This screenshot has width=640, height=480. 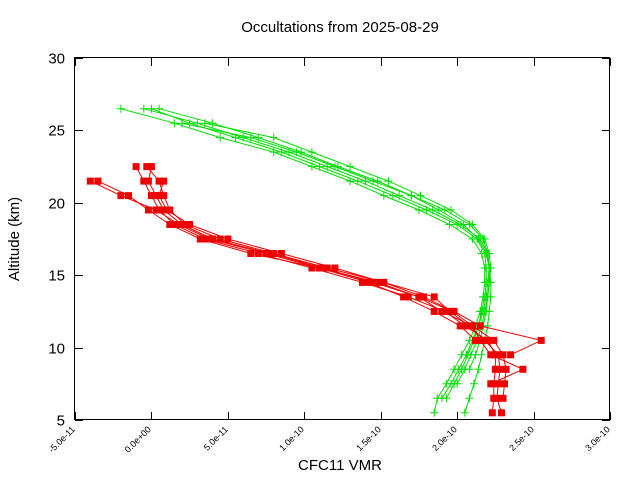 What do you see at coordinates (216, 438) in the screenshot?
I see `x-tick-label: 5.0e-11` at bounding box center [216, 438].